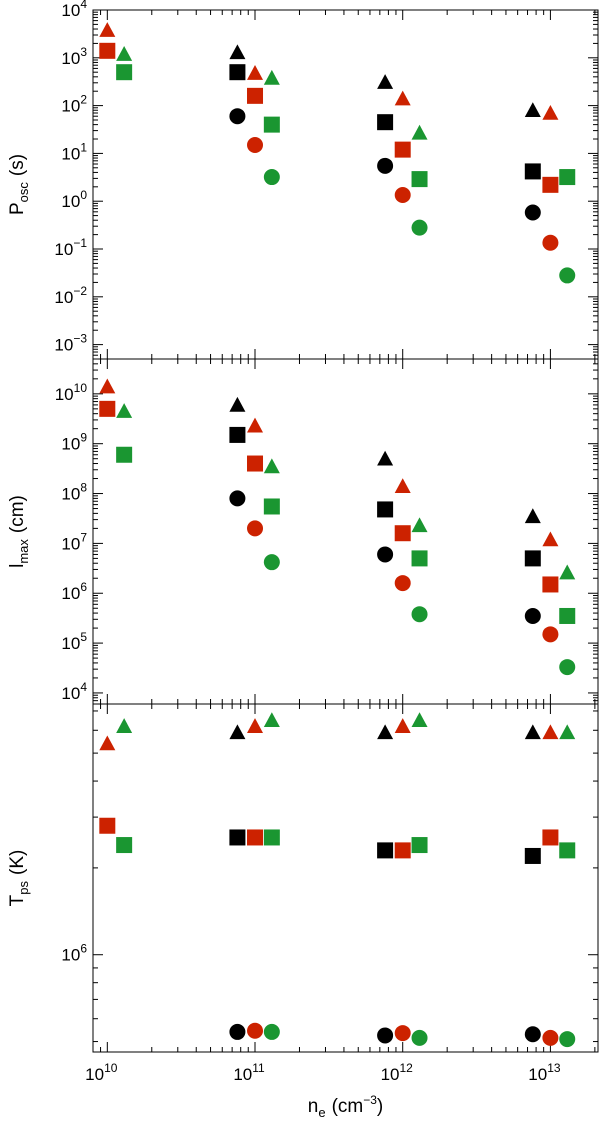  Describe the element at coordinates (83, 687) in the screenshot. I see `tick-exponent: 4` at that location.